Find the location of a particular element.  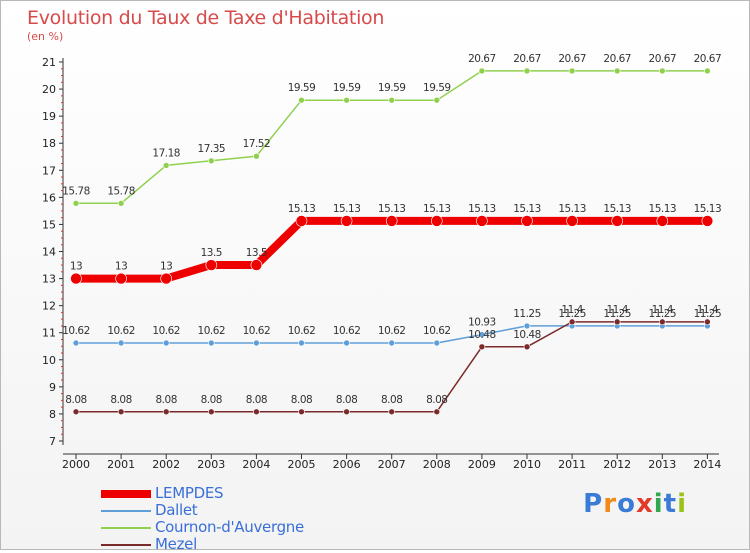

y-tick-label: 10 is located at coordinates (49, 360).